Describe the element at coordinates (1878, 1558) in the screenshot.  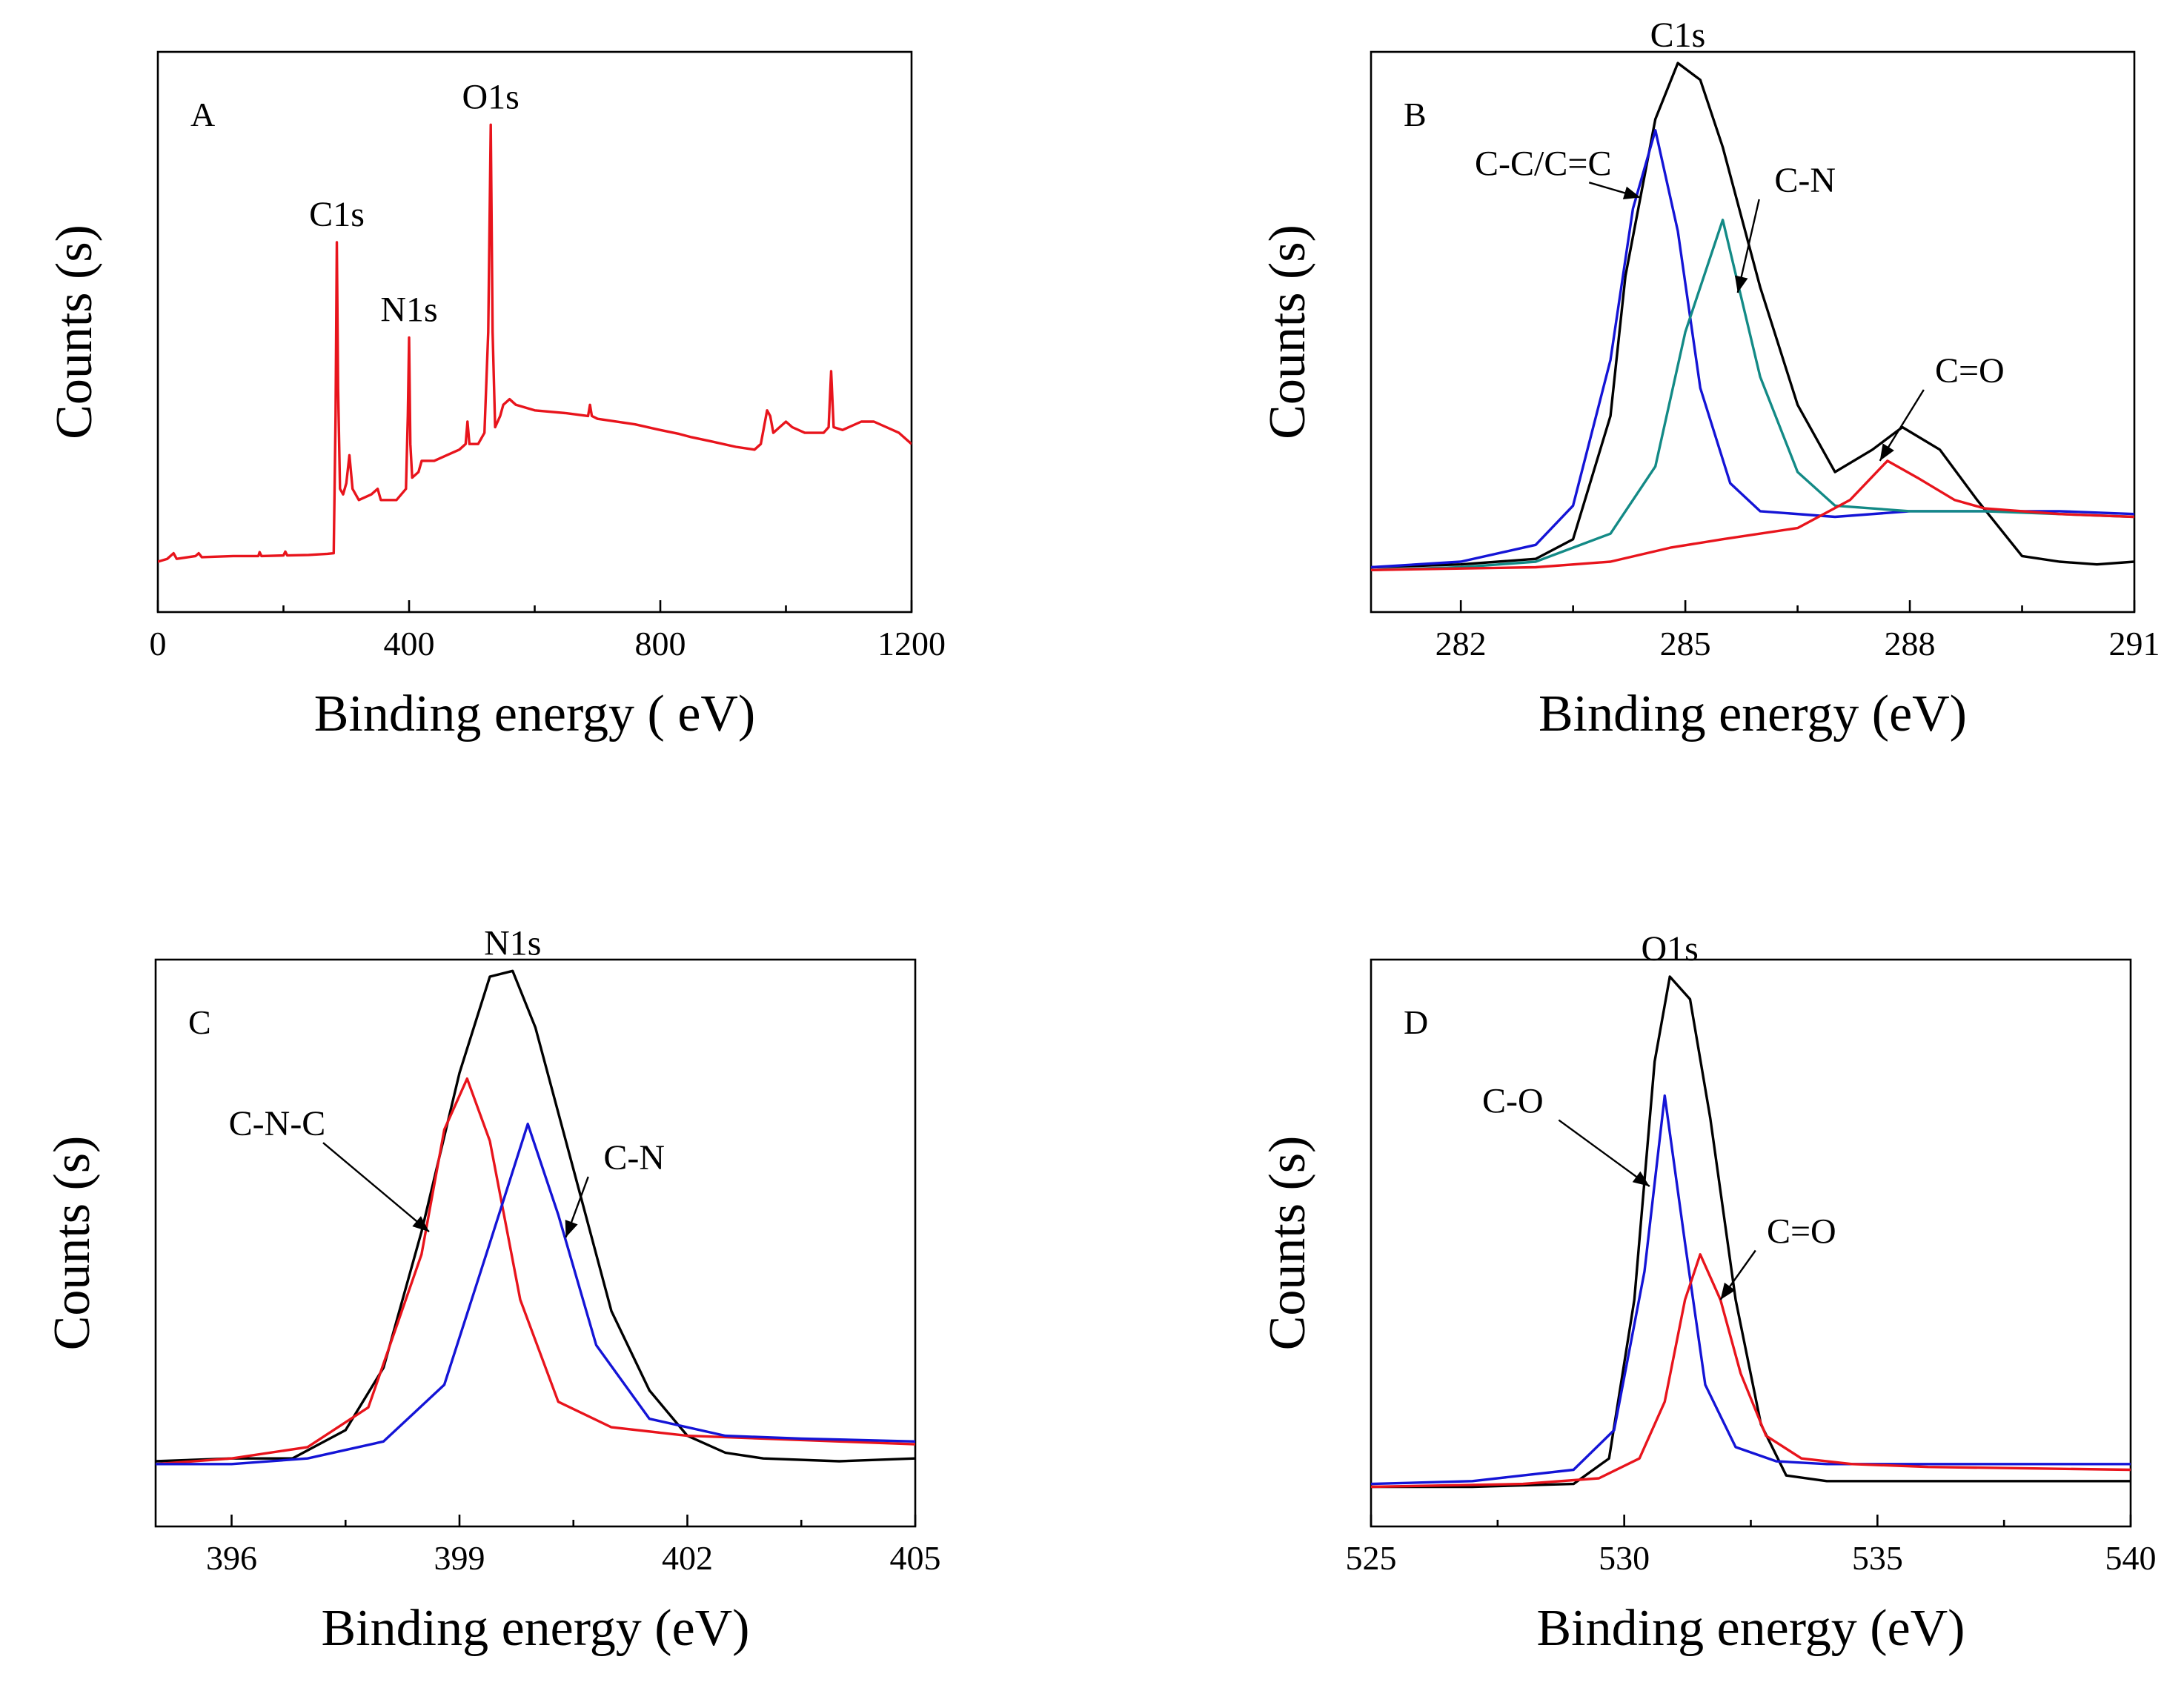
I see `x-tick-label: 535` at that location.